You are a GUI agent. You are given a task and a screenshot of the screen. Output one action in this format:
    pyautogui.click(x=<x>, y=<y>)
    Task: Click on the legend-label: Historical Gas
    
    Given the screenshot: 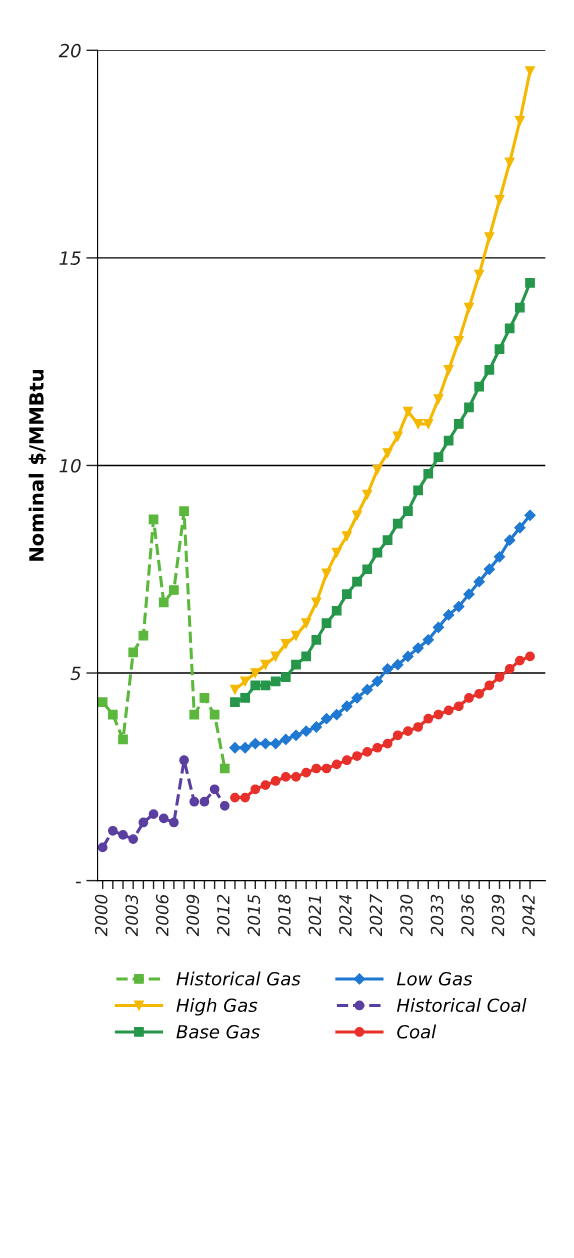 What is the action you would take?
    pyautogui.click(x=238, y=978)
    